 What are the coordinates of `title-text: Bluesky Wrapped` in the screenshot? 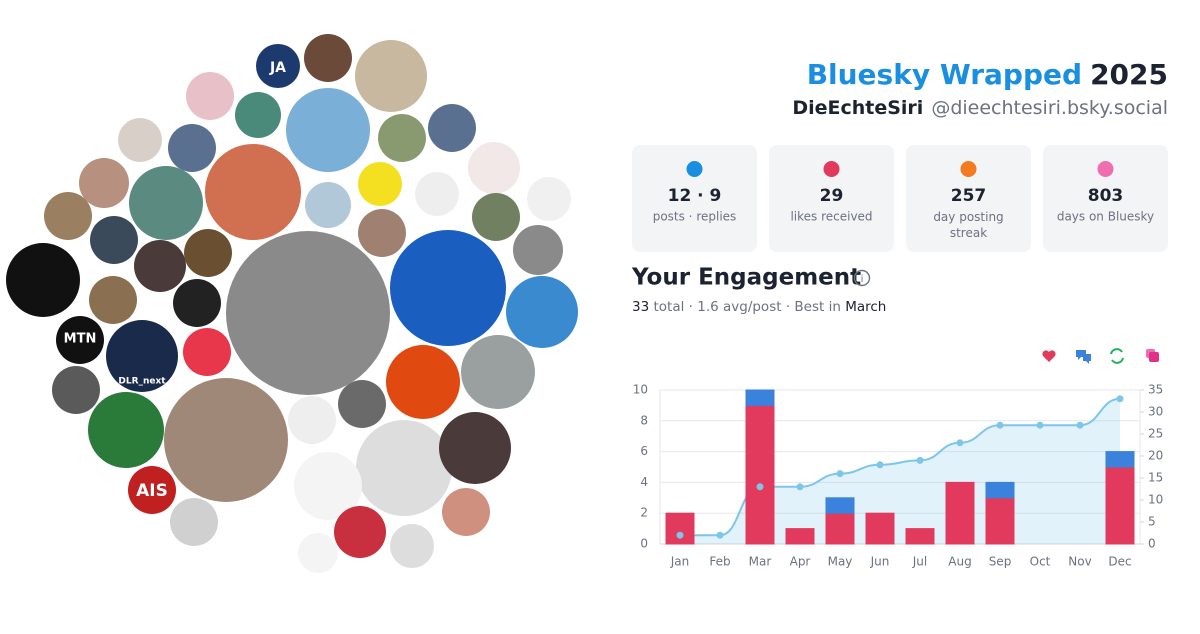 It's located at (944, 74).